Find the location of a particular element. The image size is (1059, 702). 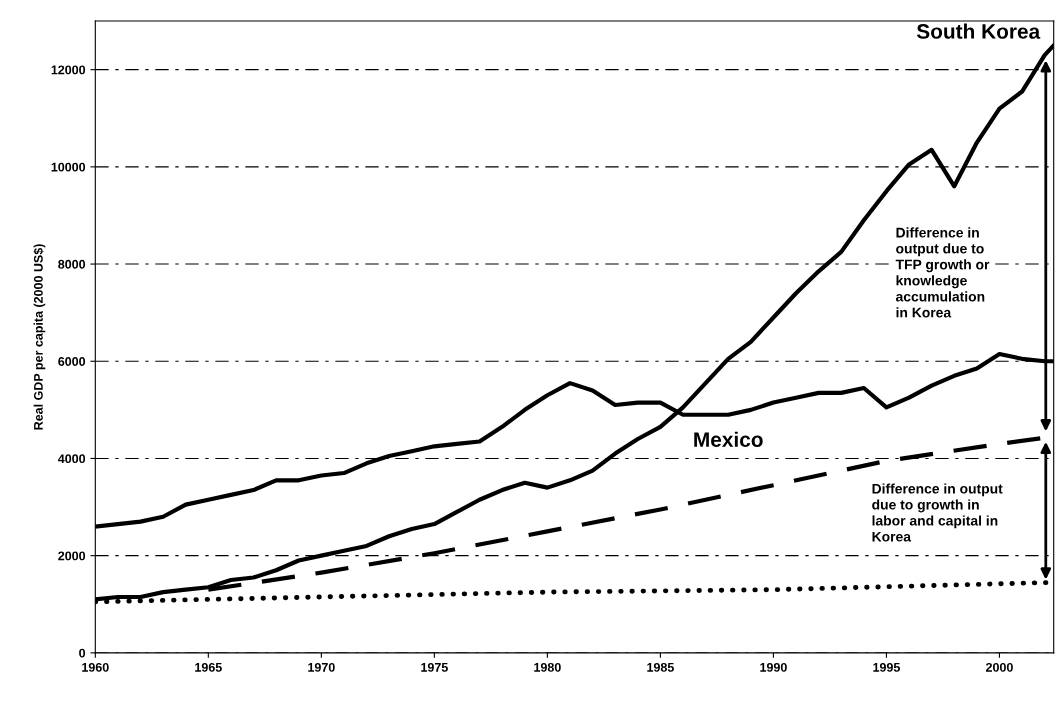

y-tick-label: 4000 is located at coordinates (71, 459).